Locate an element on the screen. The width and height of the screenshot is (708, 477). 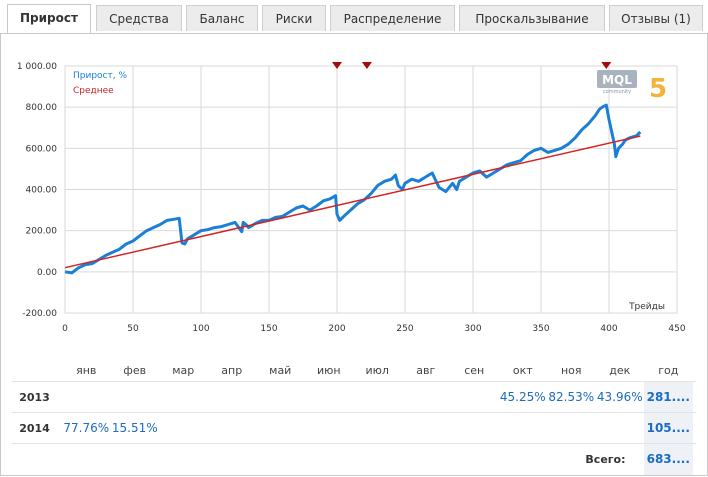
svg-text: MQL is located at coordinates (617, 80).